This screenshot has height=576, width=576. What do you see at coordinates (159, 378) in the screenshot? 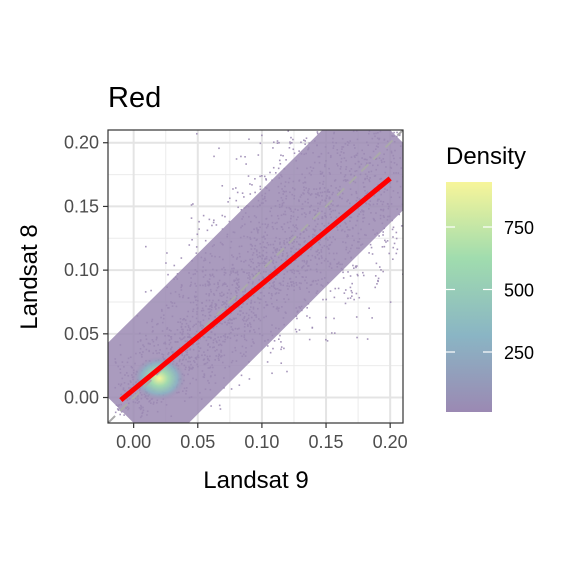
I see `density-peak` at bounding box center [159, 378].